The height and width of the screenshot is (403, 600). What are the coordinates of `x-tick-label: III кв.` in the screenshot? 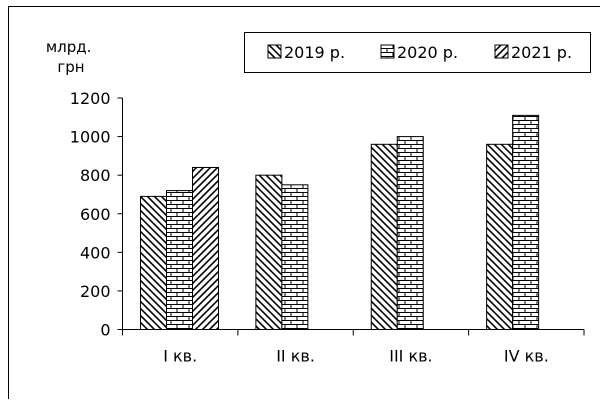 It's located at (410, 356).